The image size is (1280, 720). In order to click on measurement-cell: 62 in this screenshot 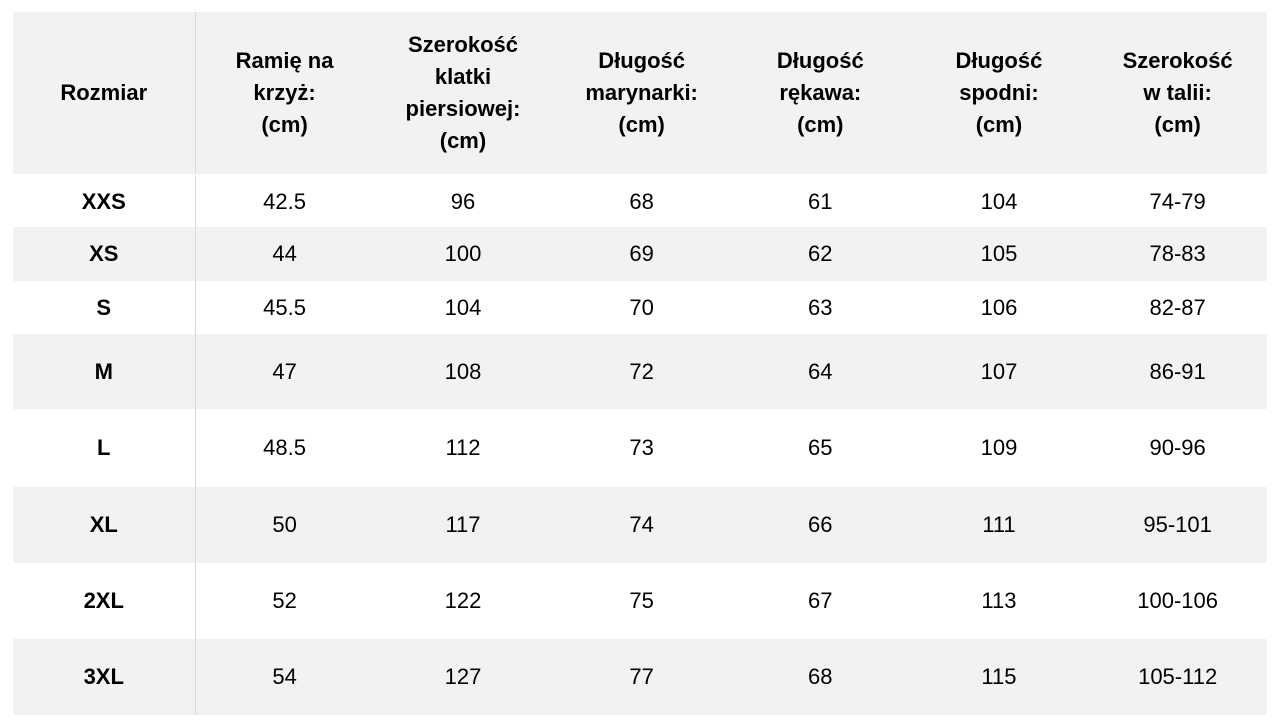, I will do `click(820, 254)`.